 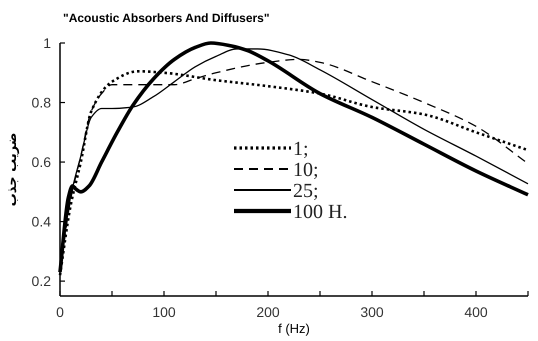 What do you see at coordinates (306, 191) in the screenshot?
I see `legend-label: 25;` at bounding box center [306, 191].